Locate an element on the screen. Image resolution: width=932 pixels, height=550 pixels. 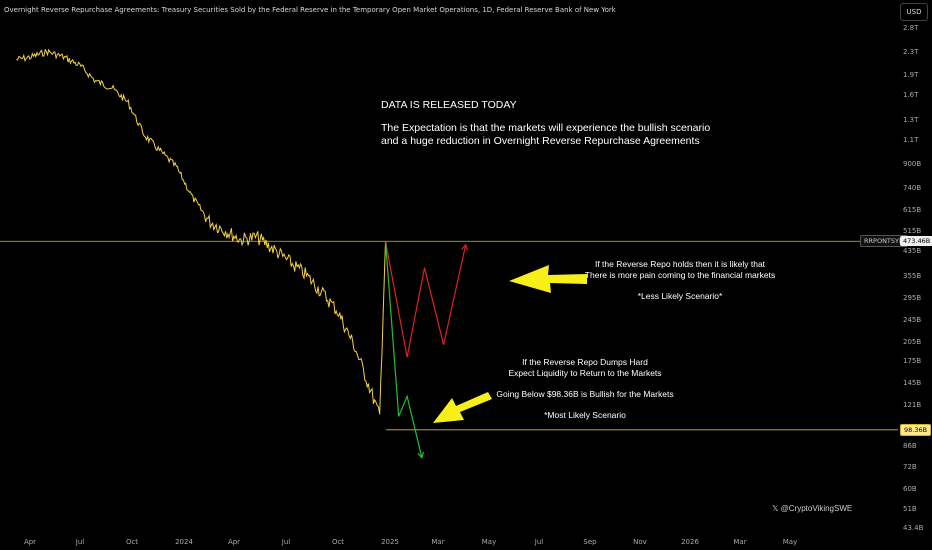
y-tick-label: 2.8T is located at coordinates (911, 28).